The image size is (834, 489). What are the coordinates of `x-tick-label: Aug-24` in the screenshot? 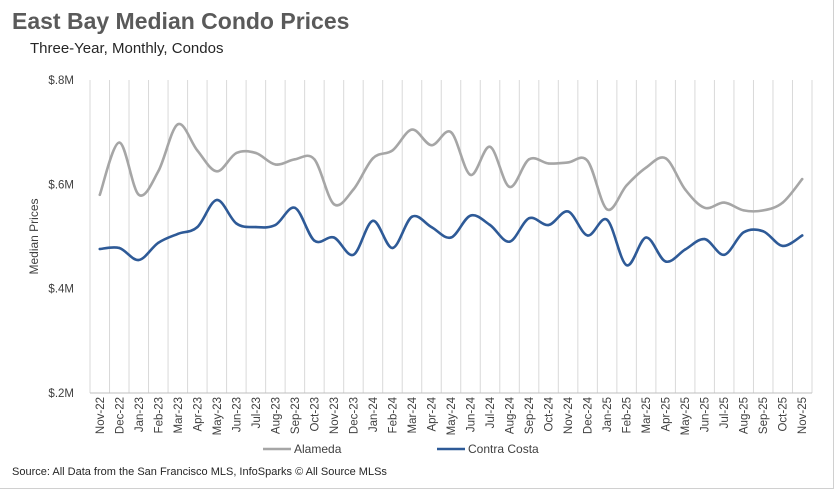 It's located at (511, 415).